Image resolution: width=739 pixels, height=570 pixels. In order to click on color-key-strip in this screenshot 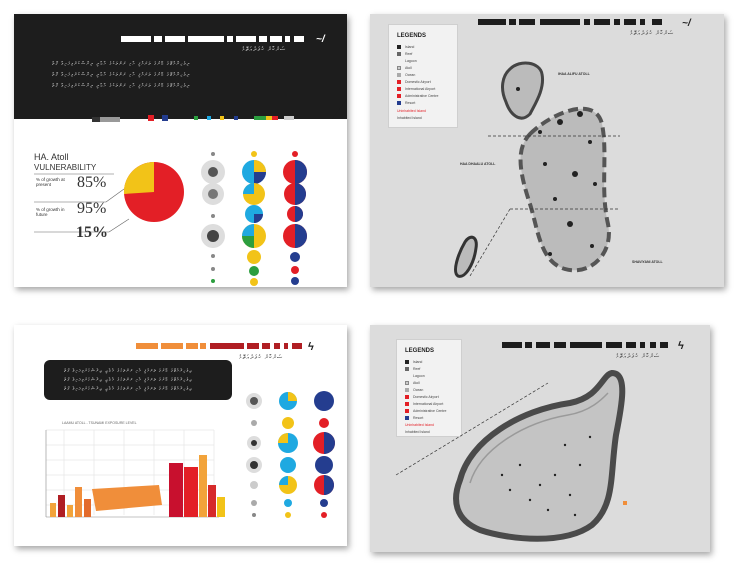, I will do `click(193, 118)`.